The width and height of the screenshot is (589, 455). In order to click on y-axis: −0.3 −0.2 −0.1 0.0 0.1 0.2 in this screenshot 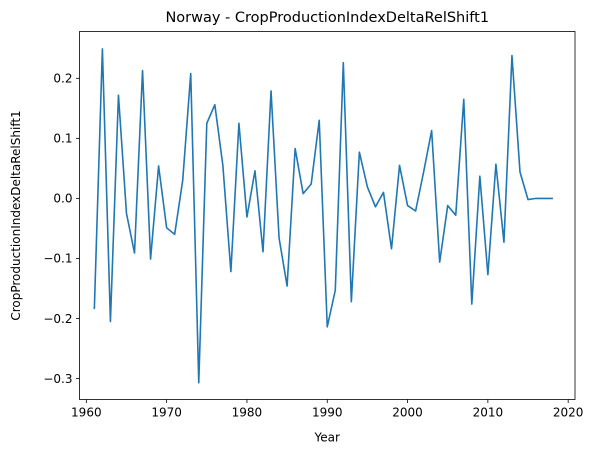, I will do `click(61, 229)`.